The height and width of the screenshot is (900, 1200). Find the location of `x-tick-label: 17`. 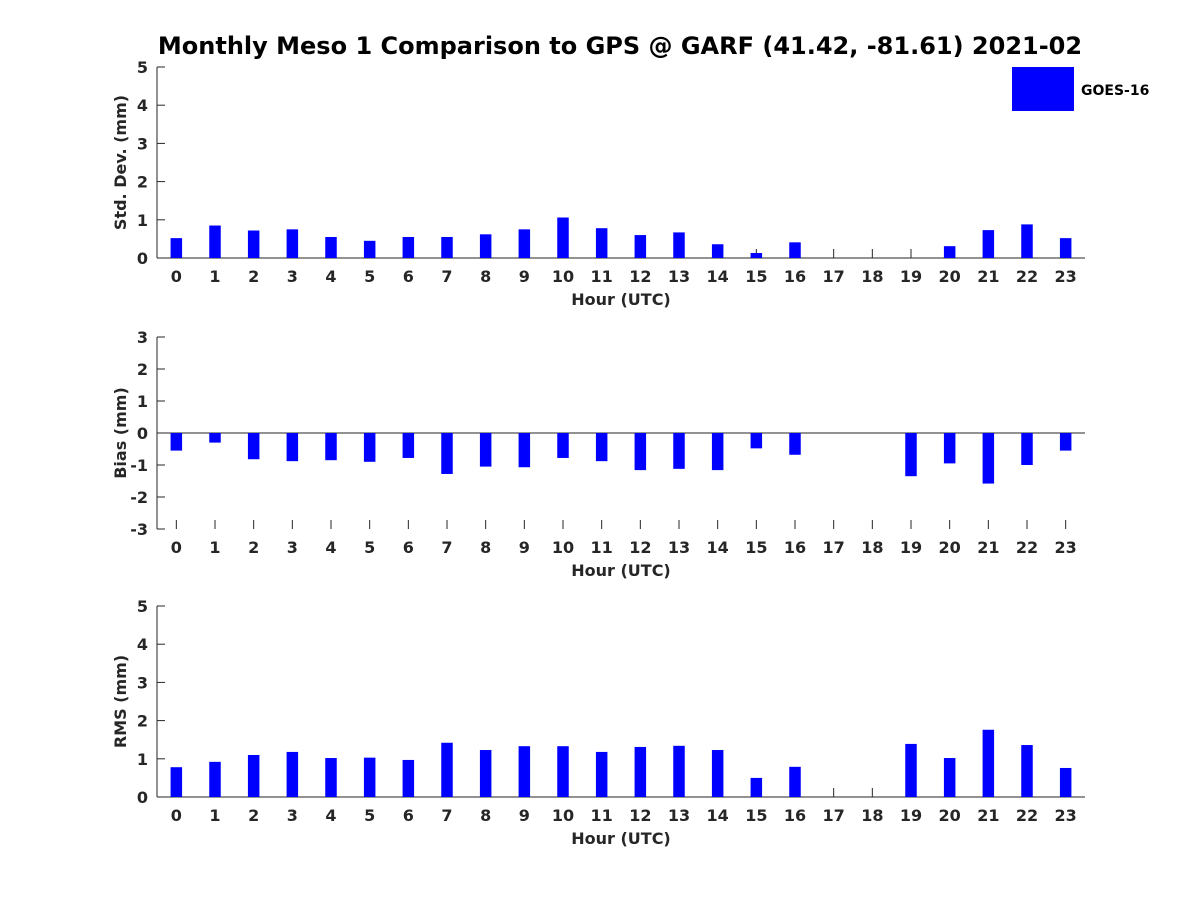

x-tick-label: 17 is located at coordinates (834, 815).